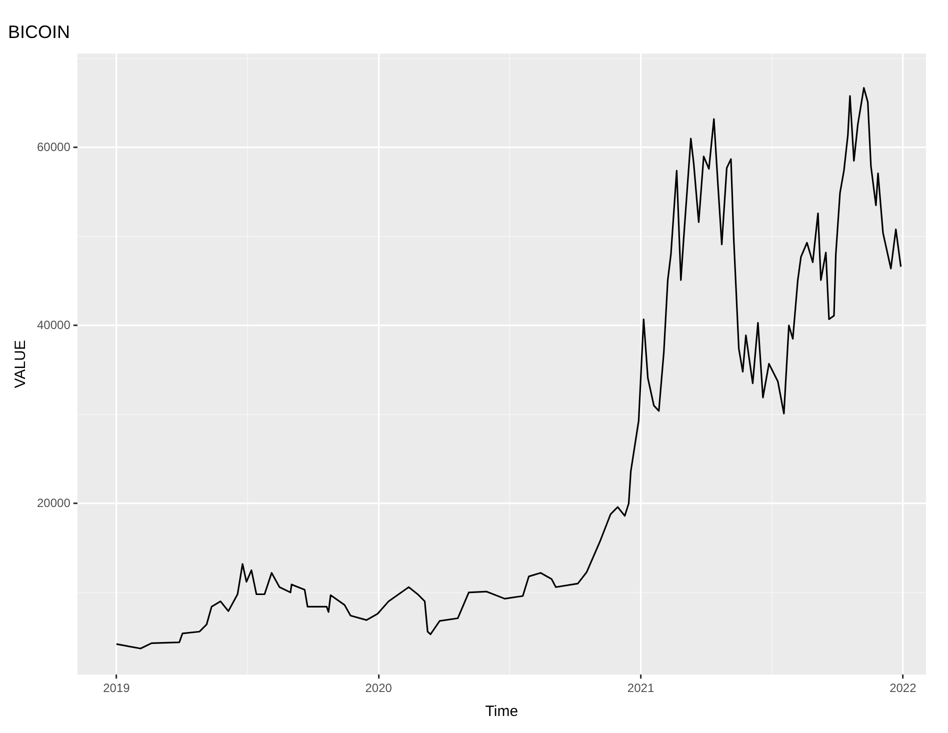 The image size is (948, 733). I want to click on x-axis-title: Time, so click(501, 711).